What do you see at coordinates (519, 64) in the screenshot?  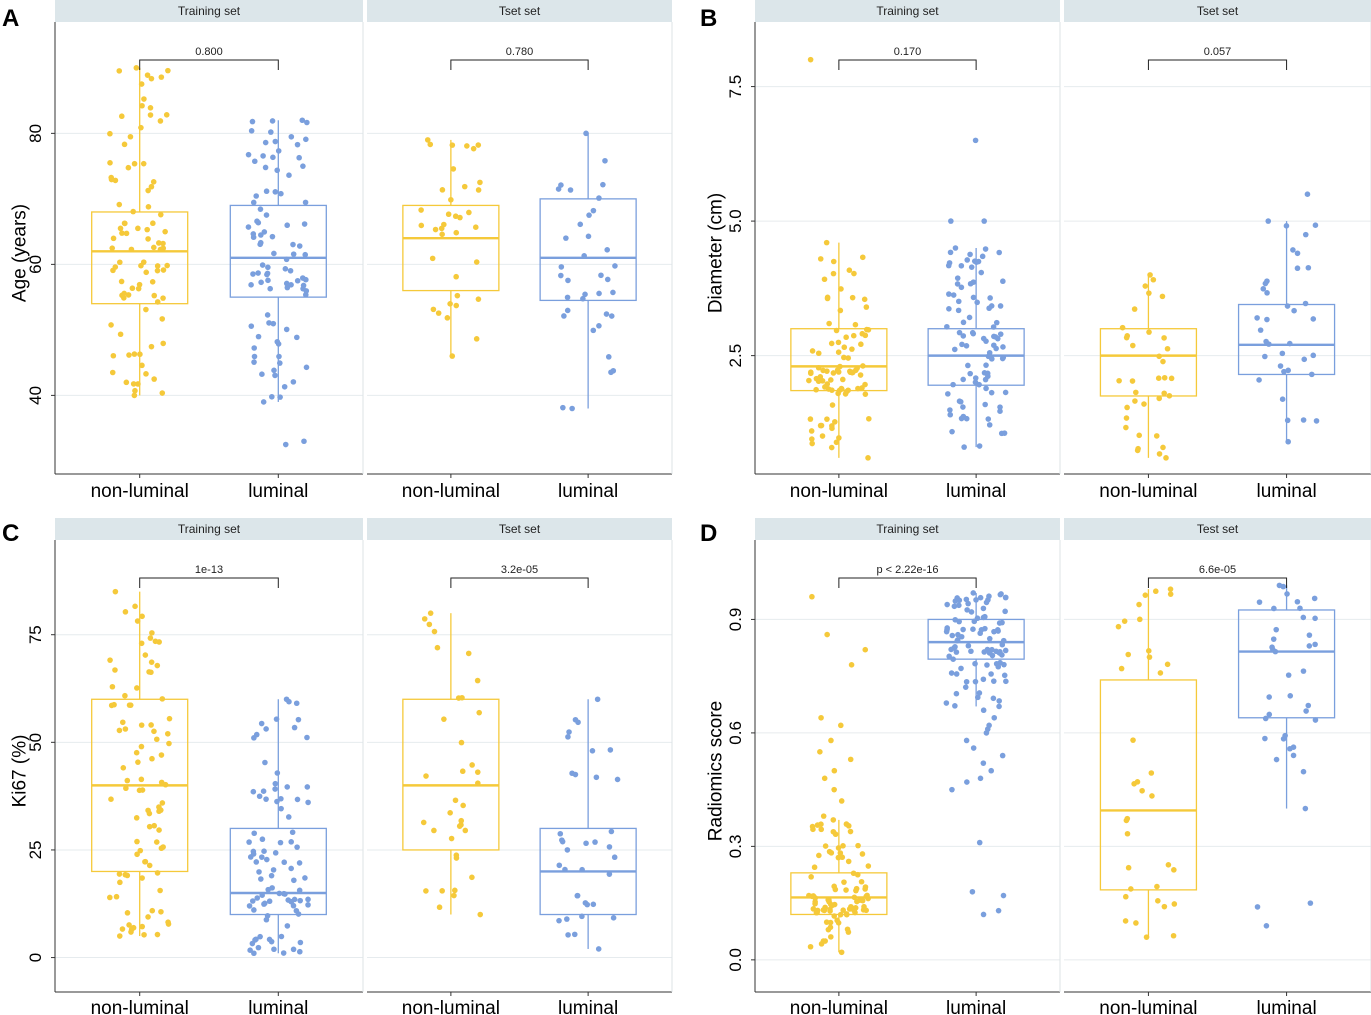 I see `bracket-line` at bounding box center [519, 64].